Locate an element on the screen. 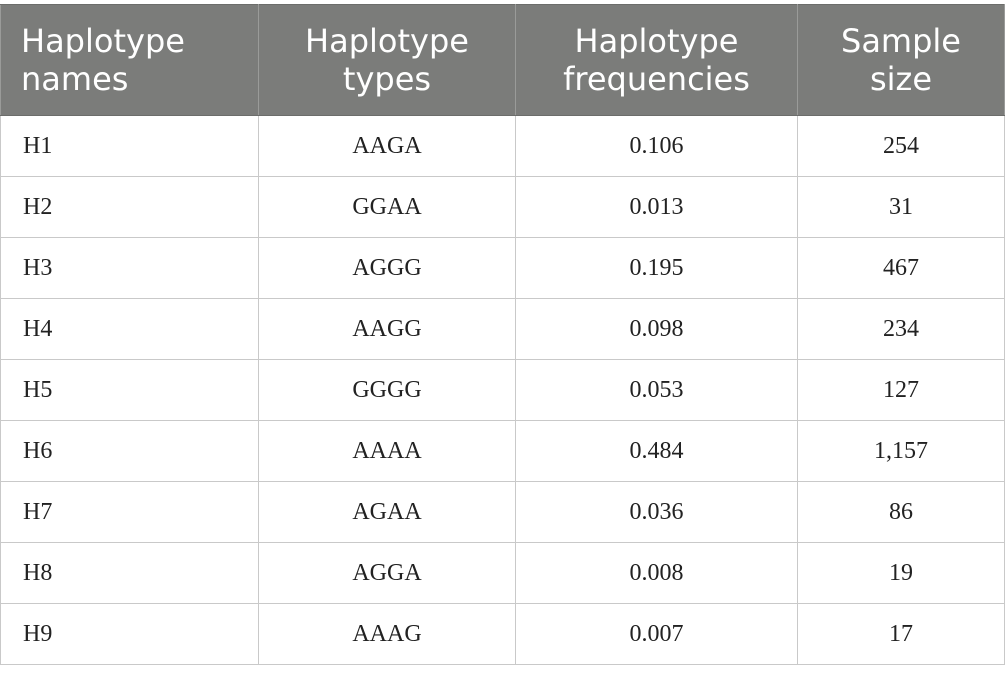 This screenshot has height=685, width=1005. cell-sample-size: 19 is located at coordinates (901, 573).